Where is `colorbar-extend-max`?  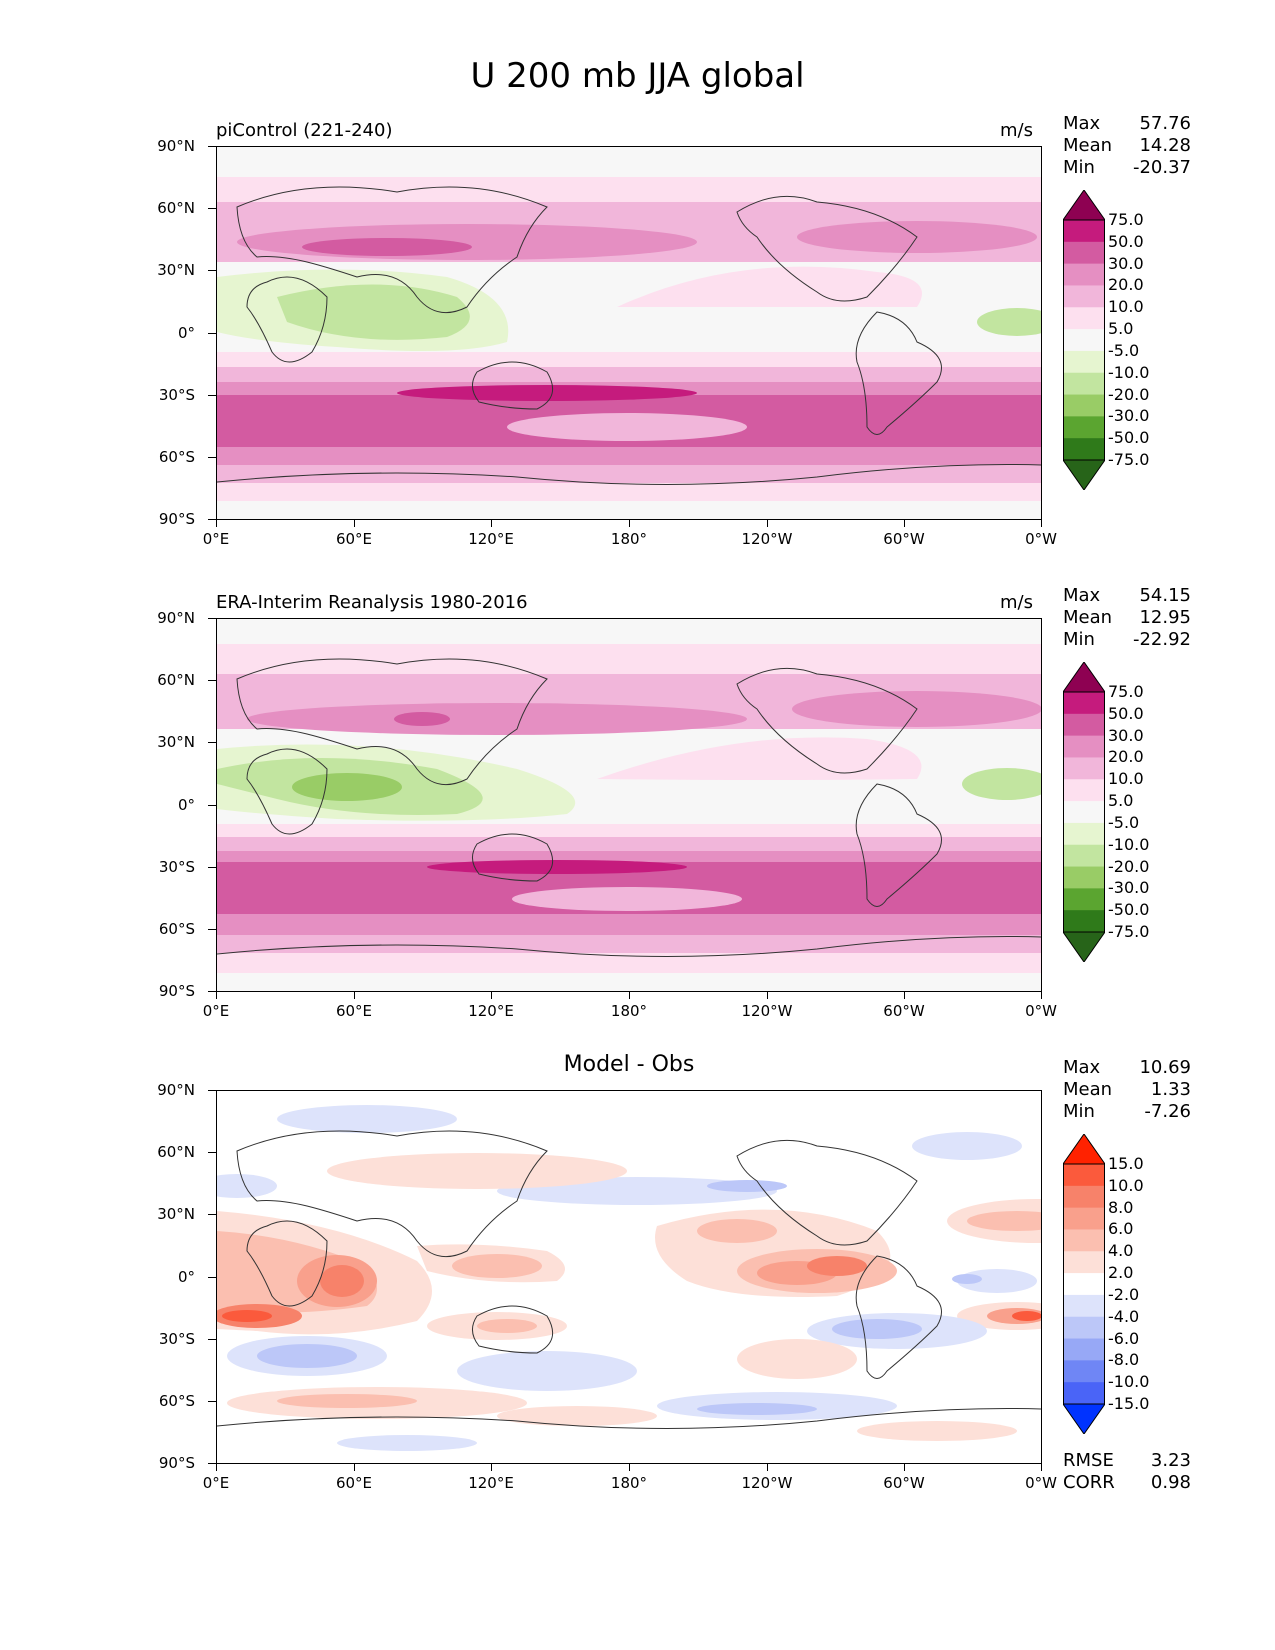
colorbar-extend-max is located at coordinates (1084, 205).